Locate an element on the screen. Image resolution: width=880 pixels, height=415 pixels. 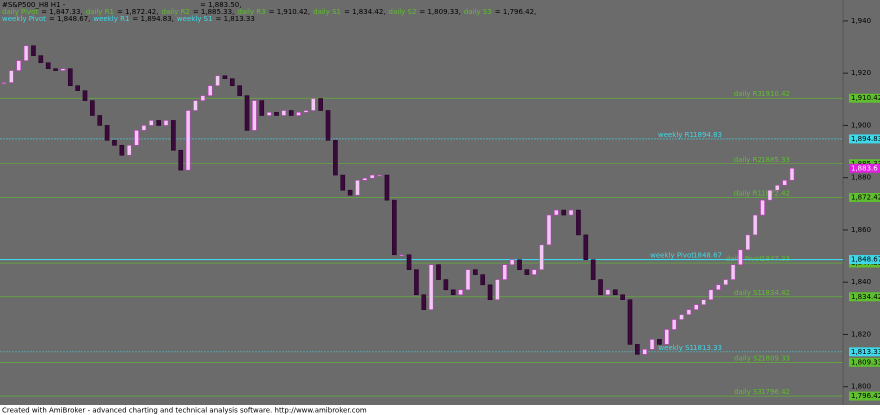
level-value: 1796.42 is located at coordinates (775, 392).